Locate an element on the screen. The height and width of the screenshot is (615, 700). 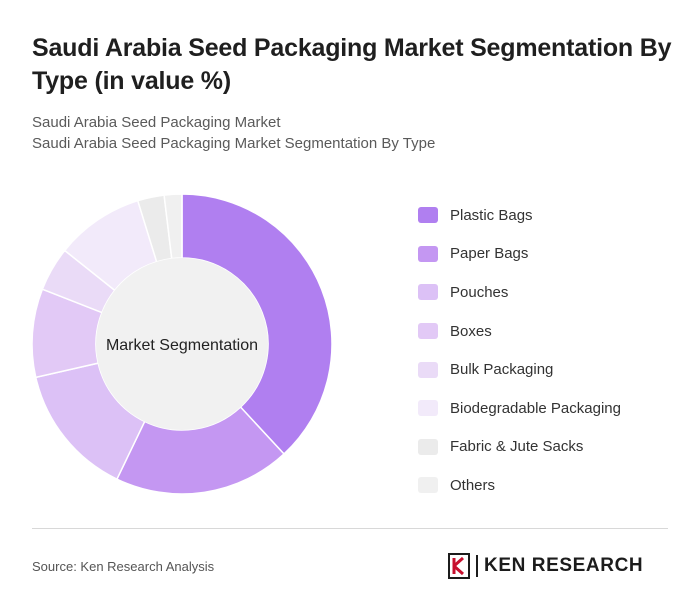
legend-item-biodegradable-packaging: Biodegradable Packaging is located at coordinates (553, 408).